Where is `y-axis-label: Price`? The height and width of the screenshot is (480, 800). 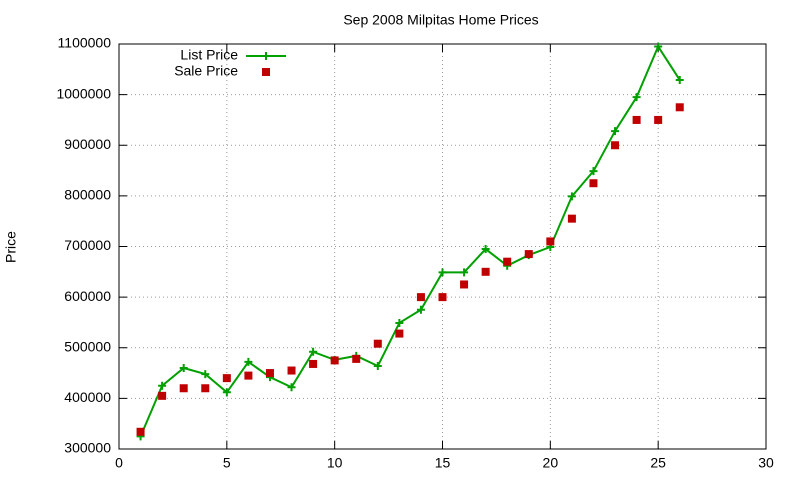
y-axis-label: Price is located at coordinates (11, 247).